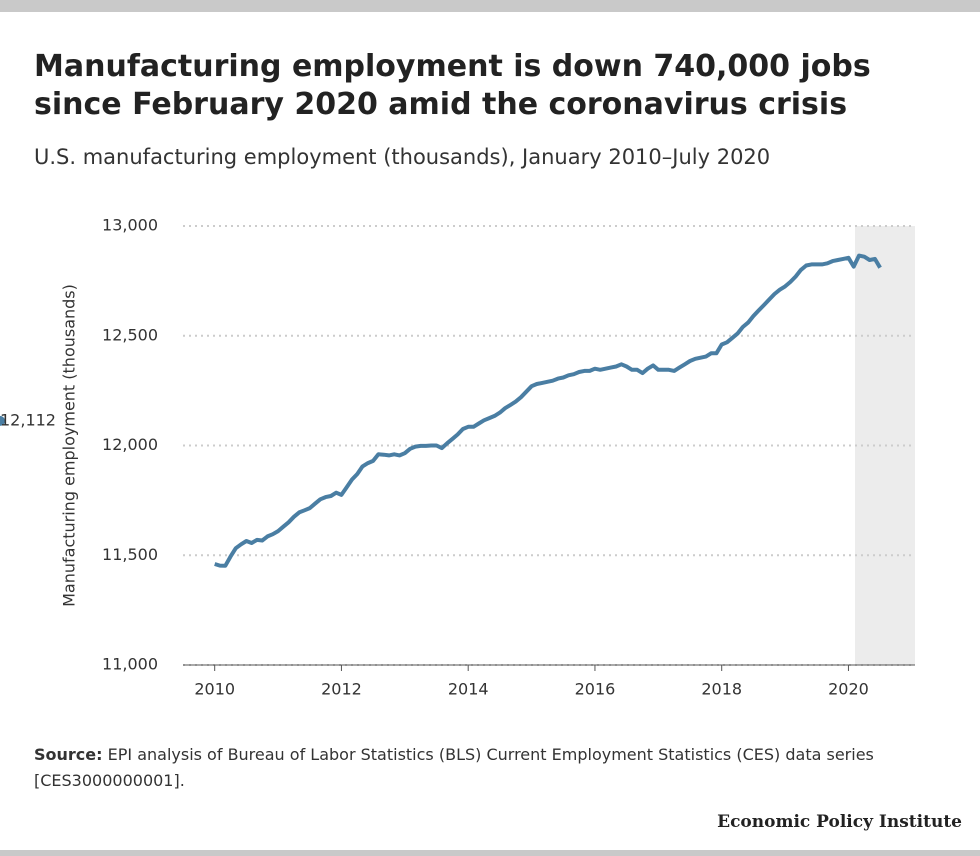 This screenshot has width=980, height=856. What do you see at coordinates (341, 689) in the screenshot?
I see `x-tick-label: 2012` at bounding box center [341, 689].